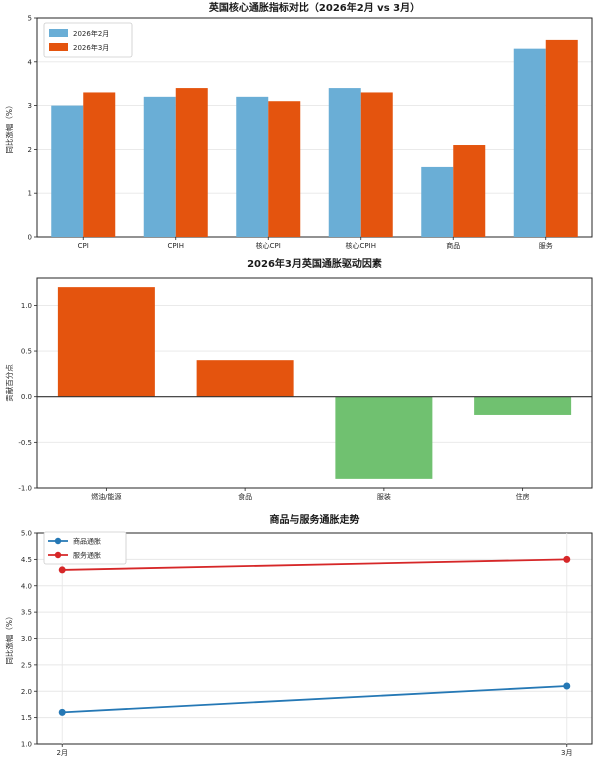 The image size is (600, 765). I want to click on x-tick-label: 核心CPI, so click(268, 245).